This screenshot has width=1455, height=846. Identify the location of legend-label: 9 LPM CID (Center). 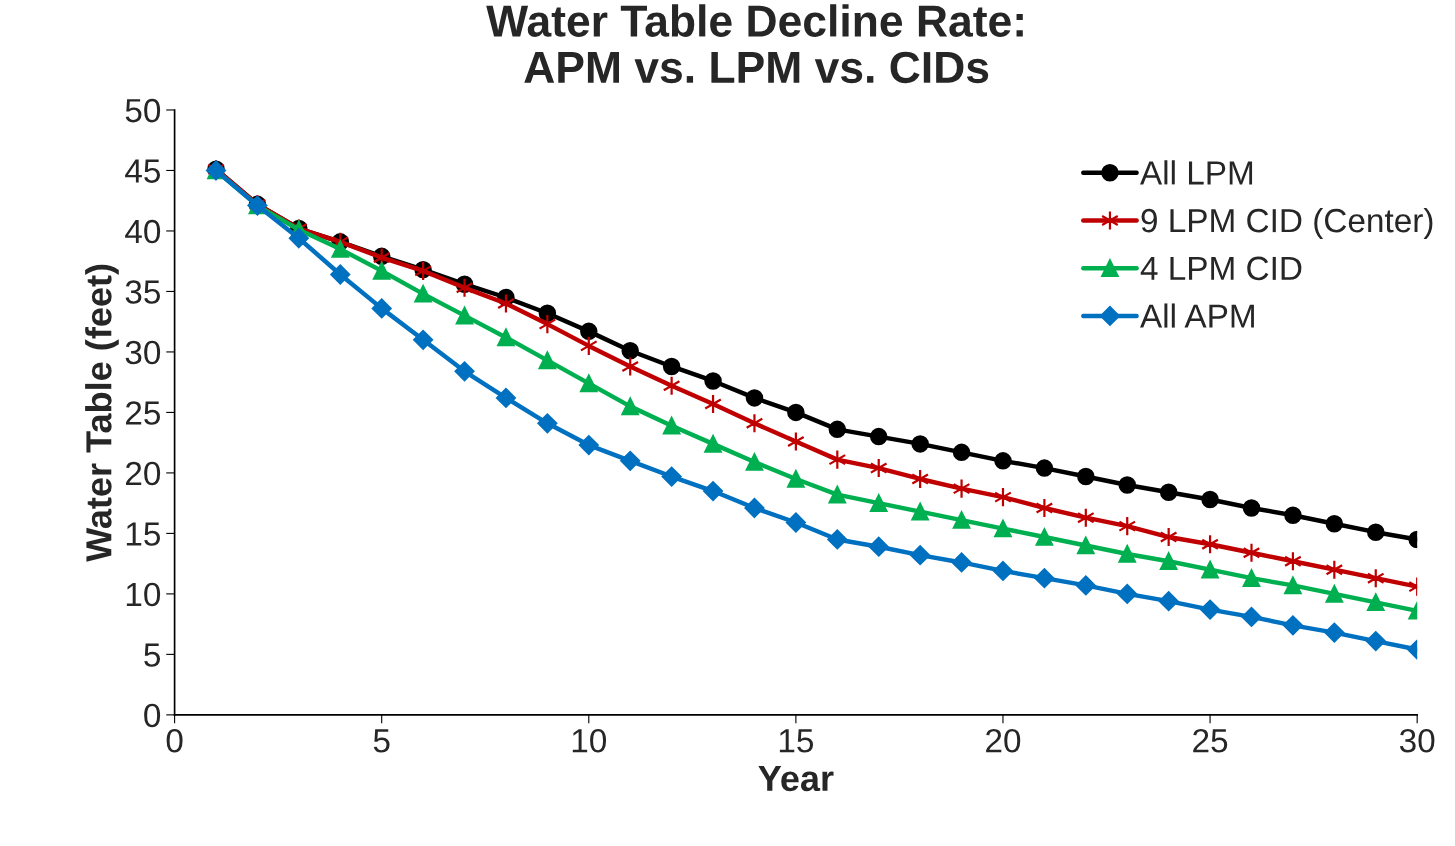
(1287, 223).